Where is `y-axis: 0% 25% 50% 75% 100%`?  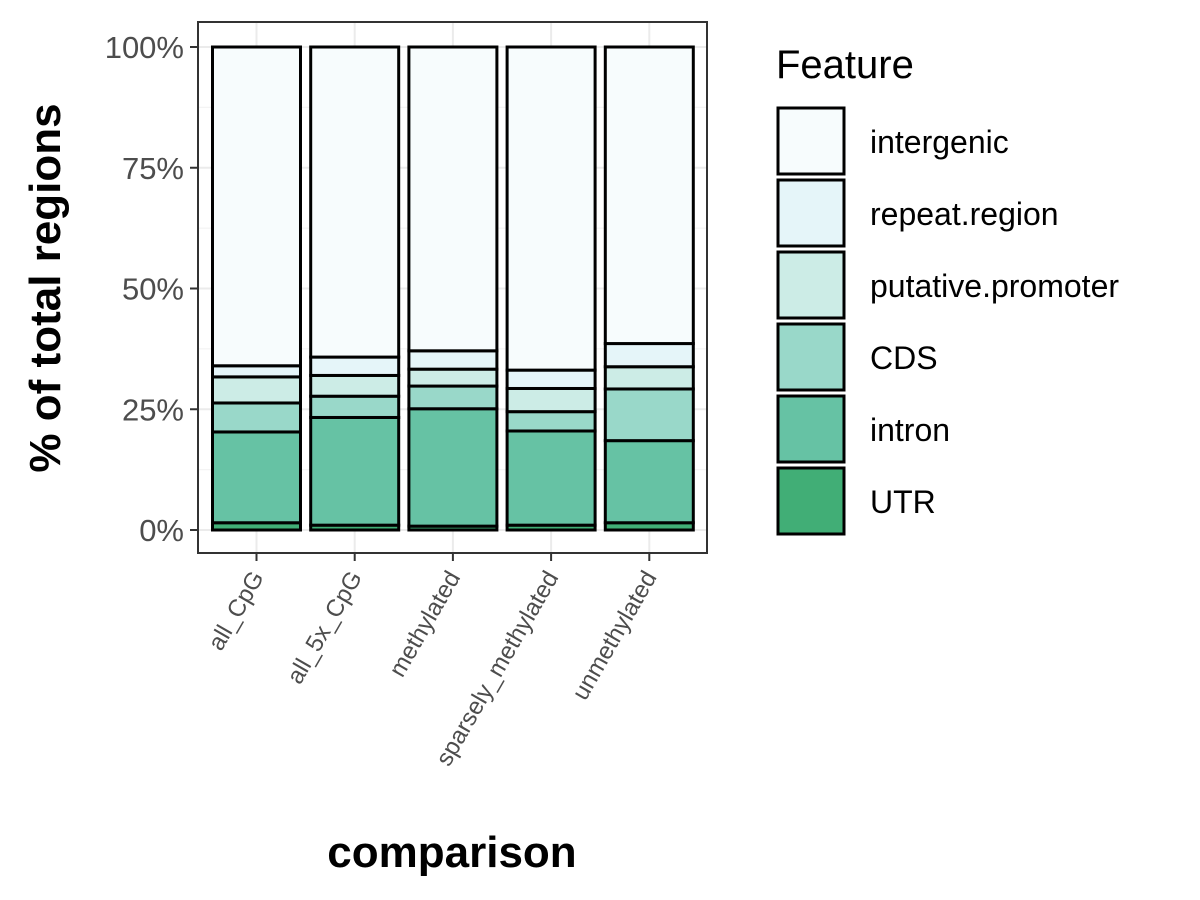
y-axis: 0% 25% 50% 75% 100% is located at coordinates (151, 289).